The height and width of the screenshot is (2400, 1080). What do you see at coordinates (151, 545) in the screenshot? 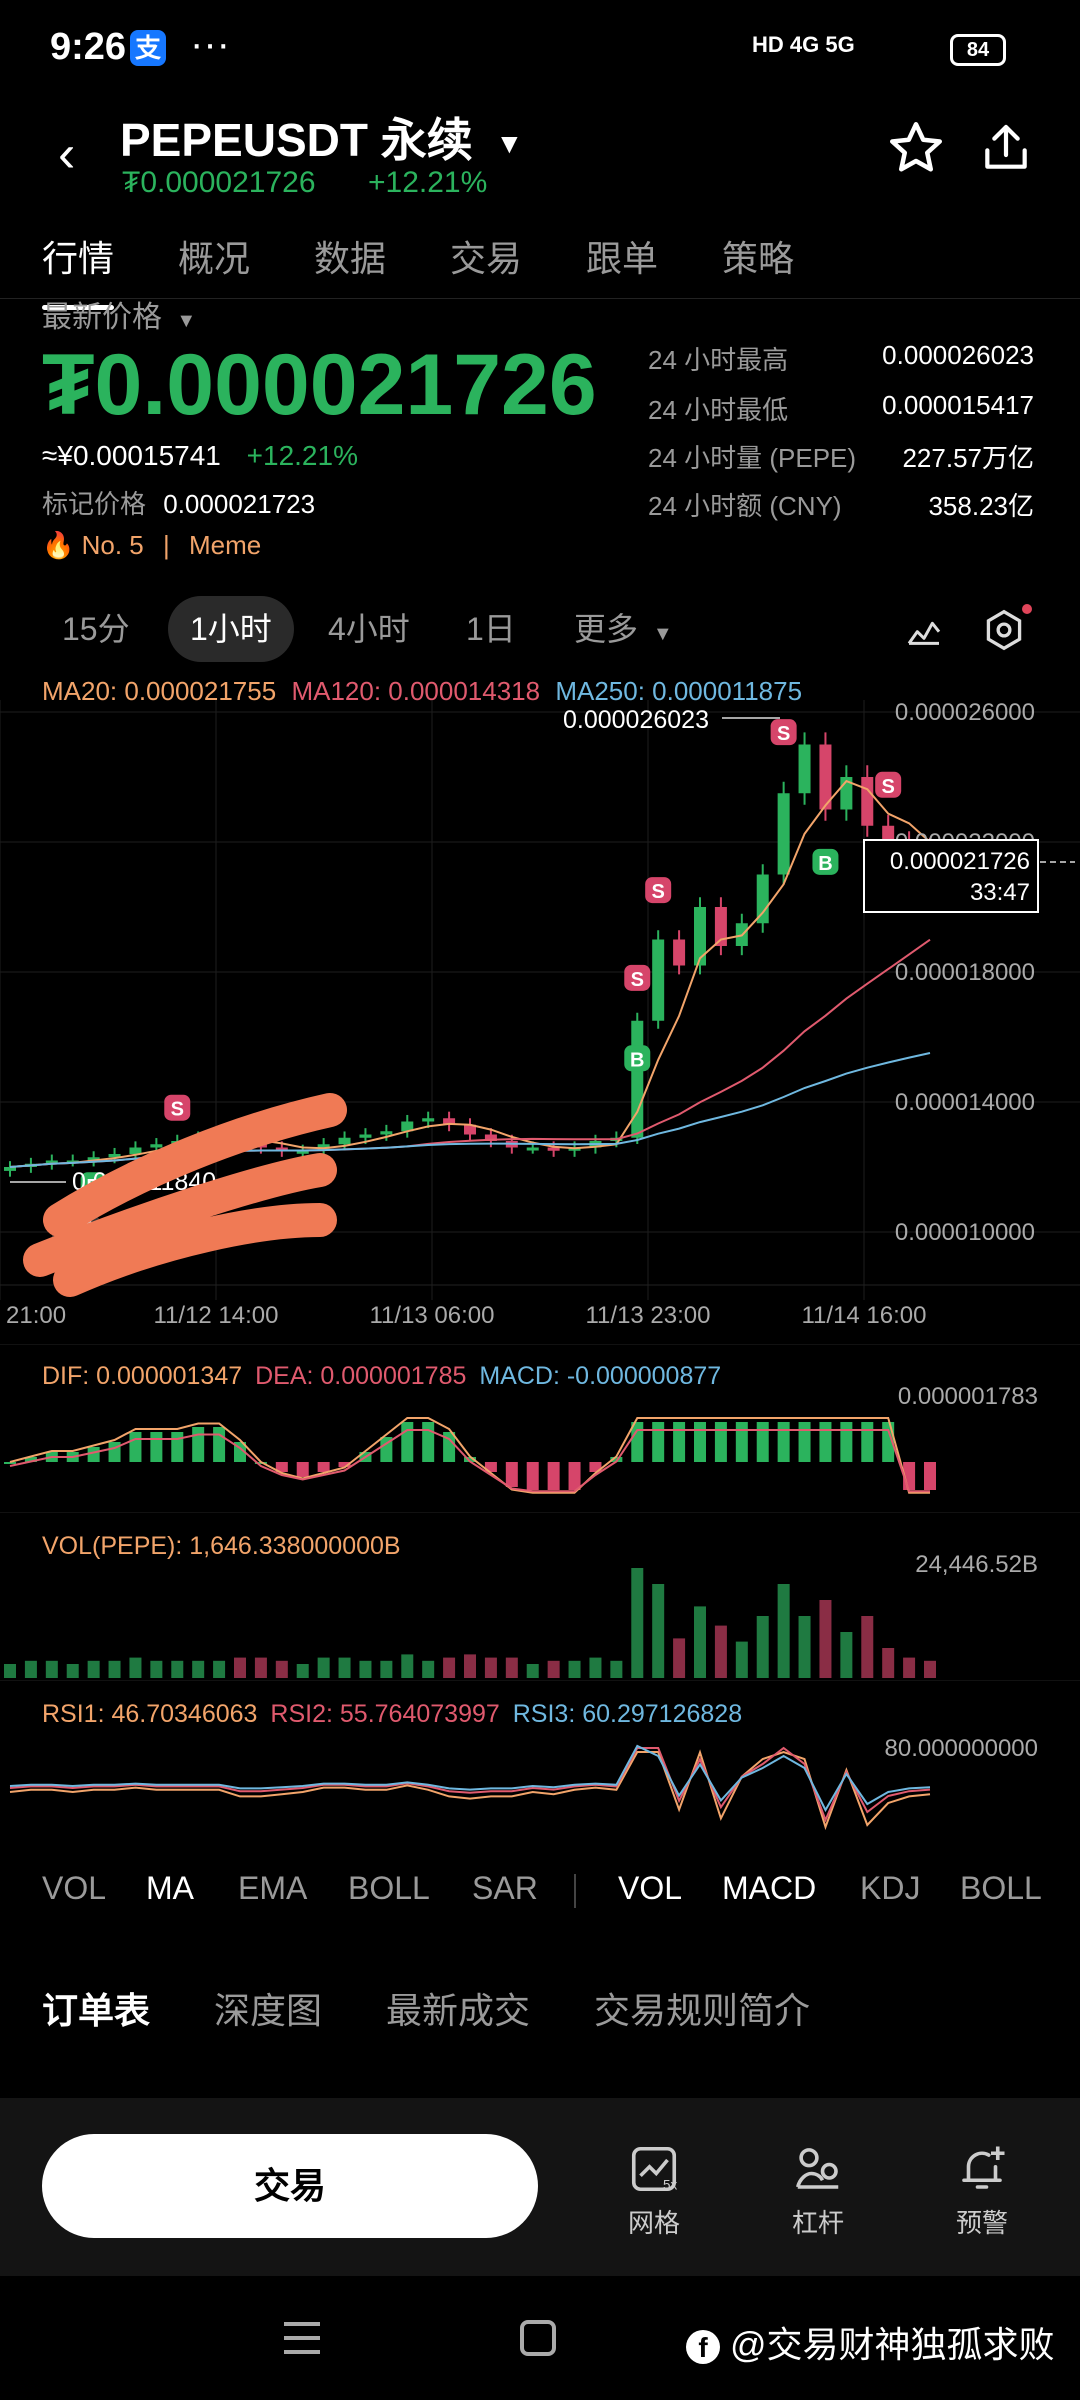
I see `rank-row: 🔥 No. 5 | Meme` at bounding box center [151, 545].